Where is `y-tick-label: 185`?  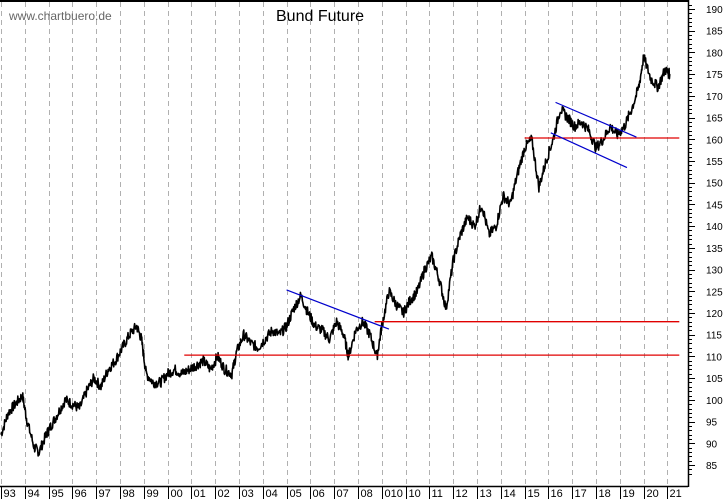
y-tick-label: 185 is located at coordinates (714, 32).